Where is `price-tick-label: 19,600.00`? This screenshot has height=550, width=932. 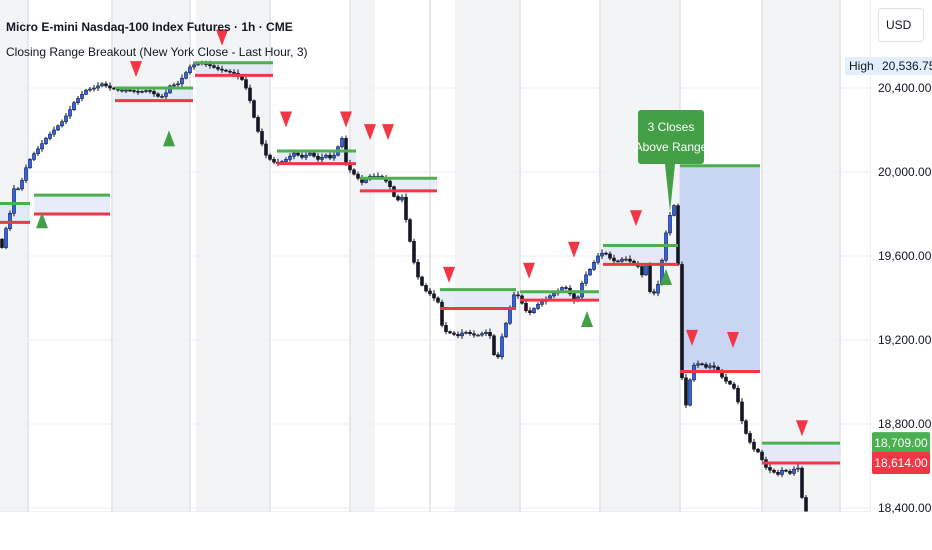 price-tick-label: 19,600.00 is located at coordinates (905, 256).